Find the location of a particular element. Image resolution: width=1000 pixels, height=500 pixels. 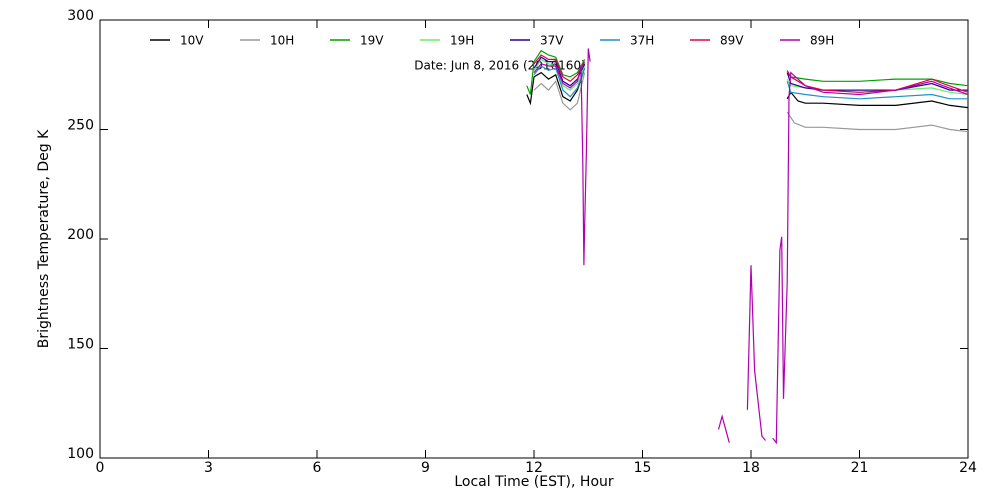

legend-label: 89V is located at coordinates (732, 41).